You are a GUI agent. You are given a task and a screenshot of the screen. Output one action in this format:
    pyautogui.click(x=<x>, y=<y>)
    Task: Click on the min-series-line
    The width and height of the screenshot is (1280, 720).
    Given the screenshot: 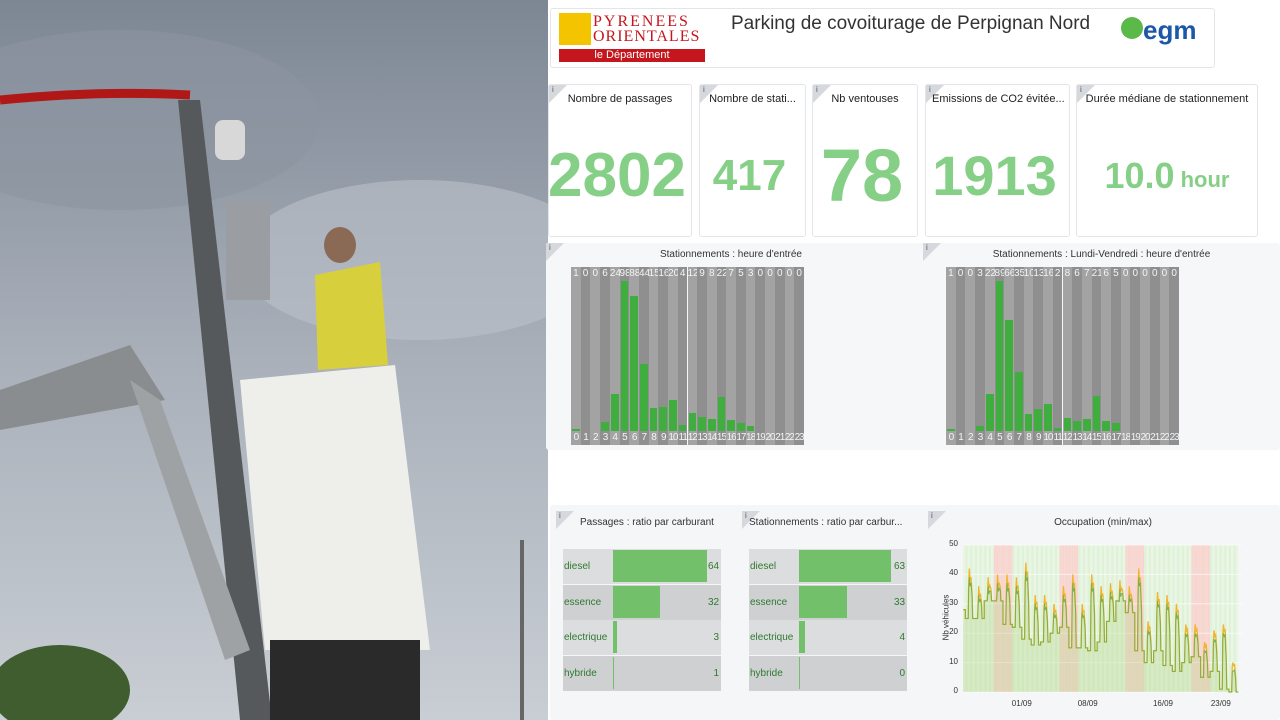 What is the action you would take?
    pyautogui.click(x=1101, y=632)
    